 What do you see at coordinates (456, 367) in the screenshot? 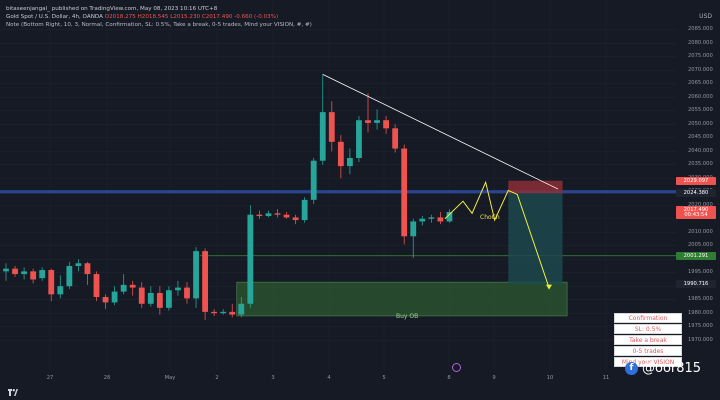
I see `settings-icon` at bounding box center [456, 367].